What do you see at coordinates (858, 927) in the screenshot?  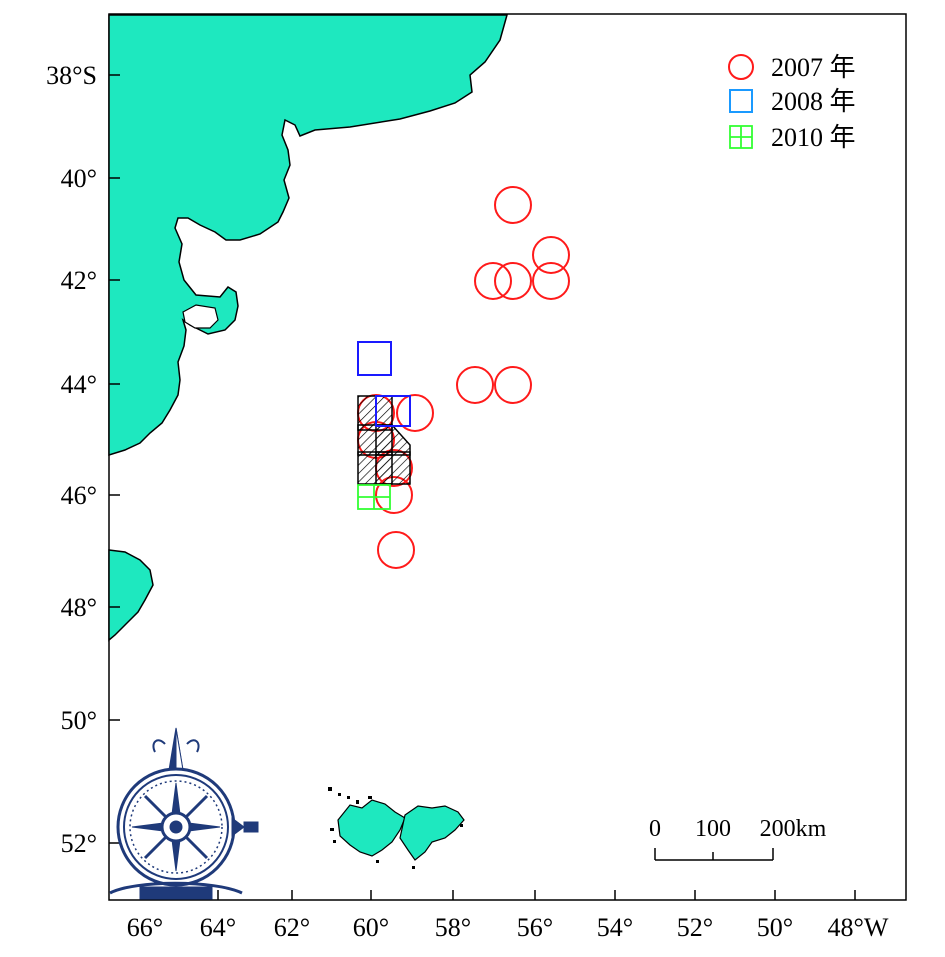 I see `lon-label: 48°W` at bounding box center [858, 927].